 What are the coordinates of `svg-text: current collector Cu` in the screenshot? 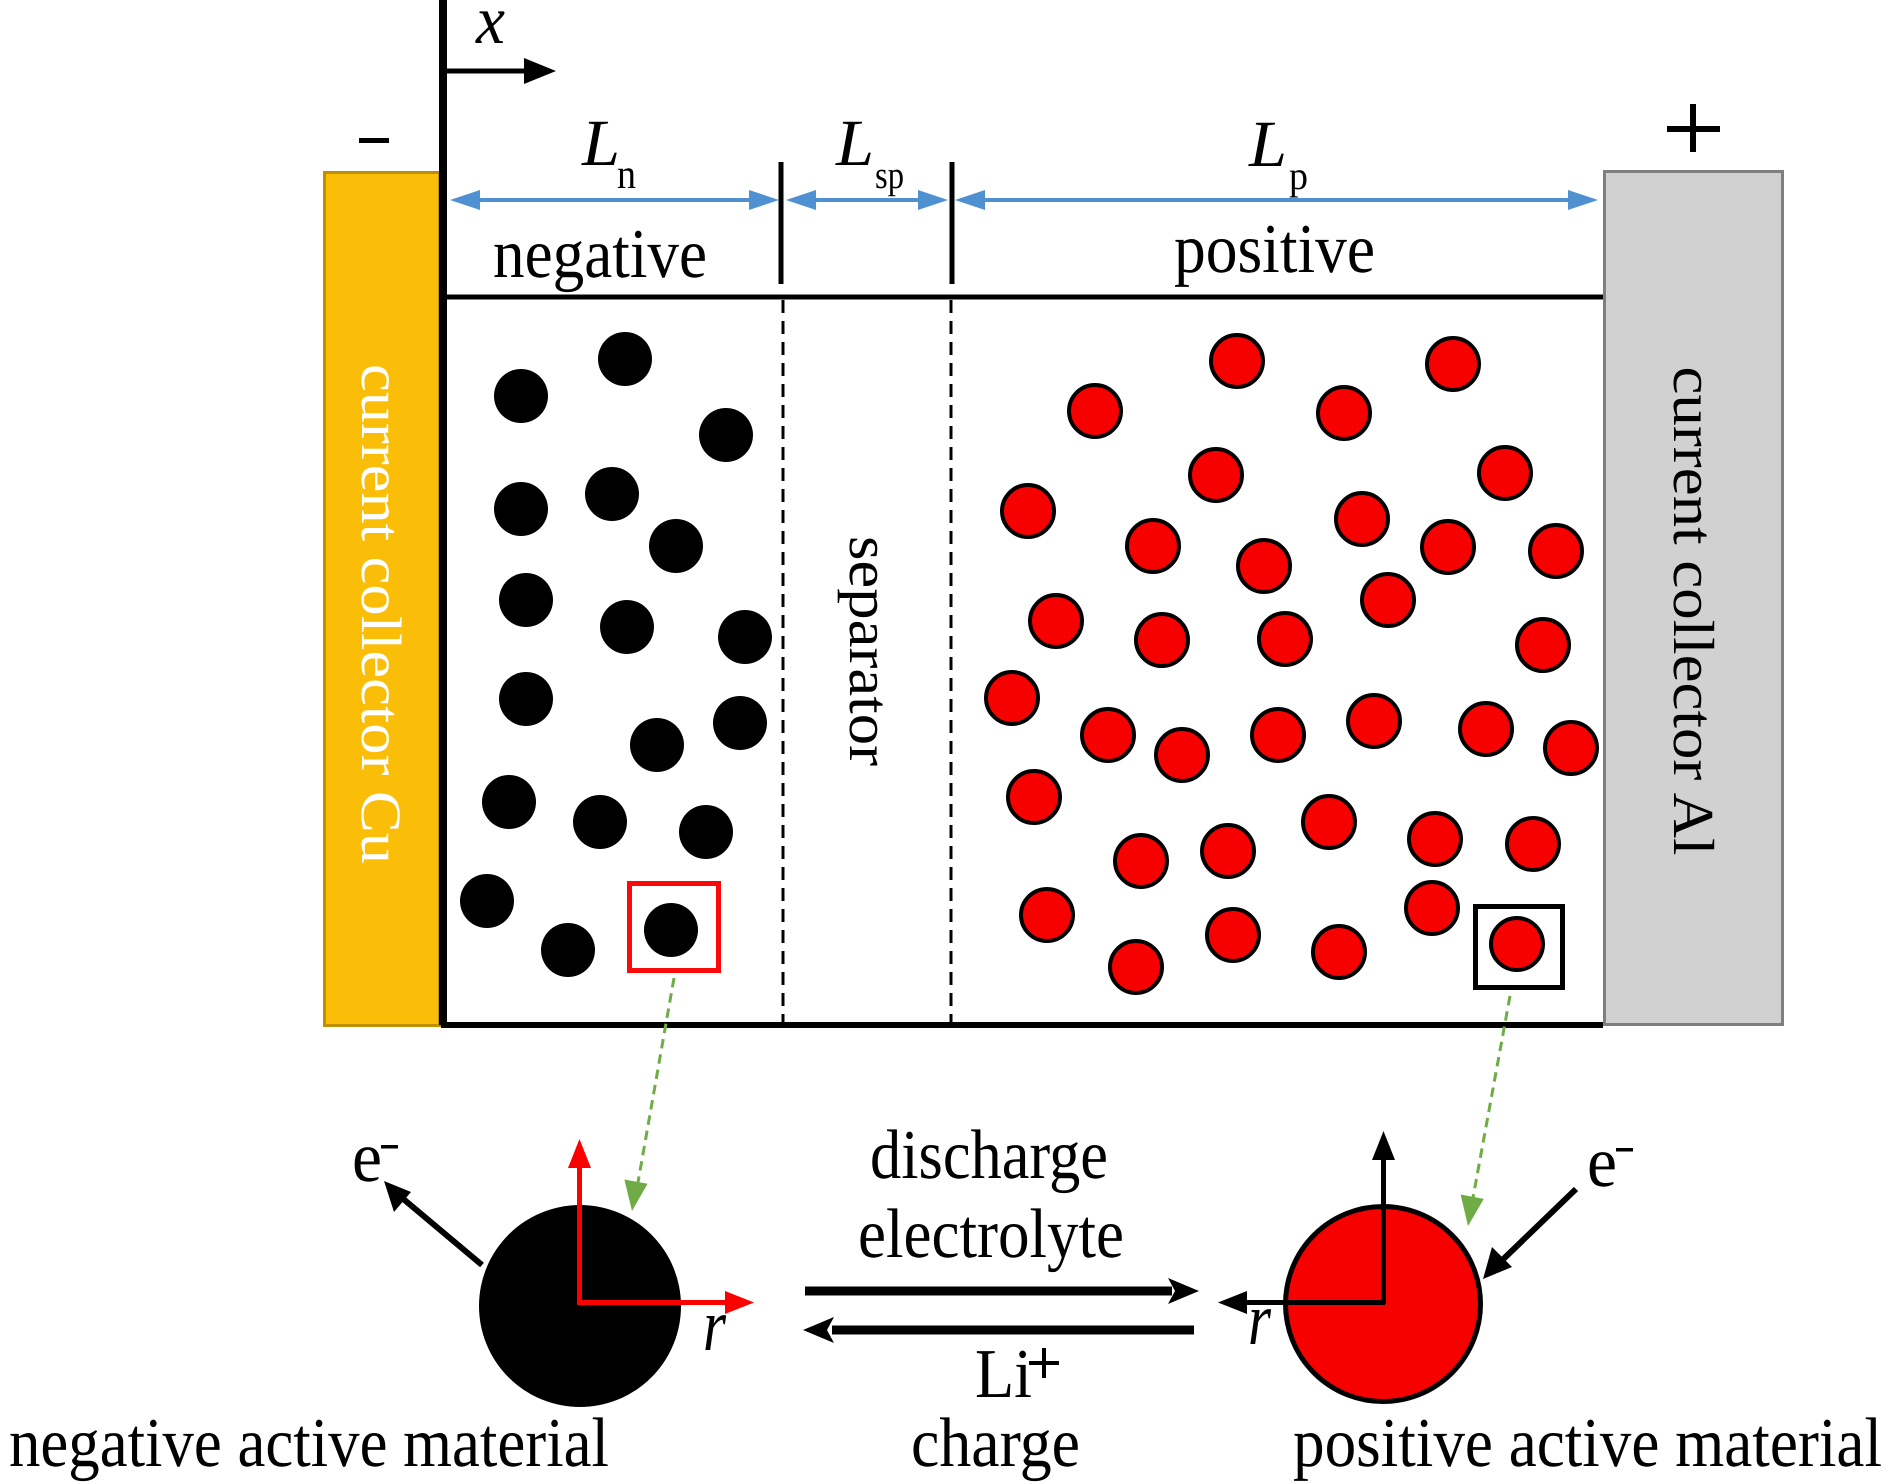 It's located at (380, 614).